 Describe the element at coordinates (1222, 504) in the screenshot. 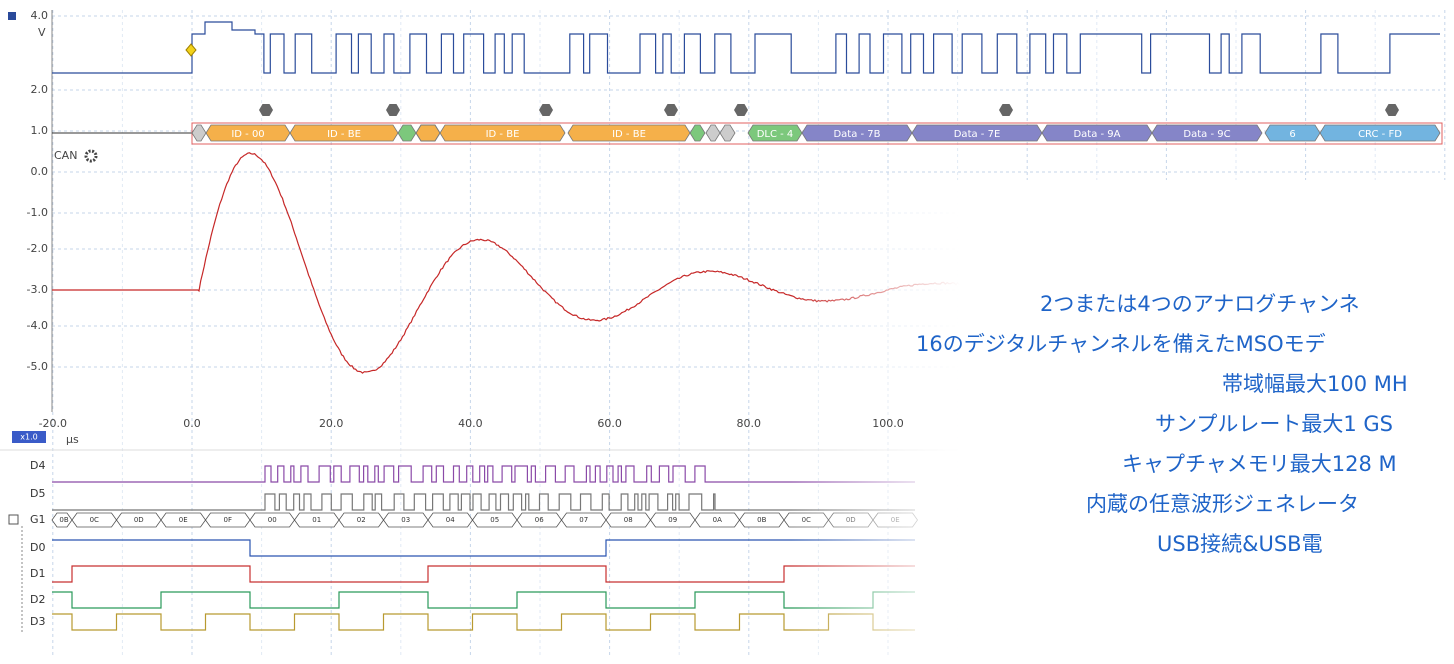

I see `feature-line: 内蔵の任意波形ジェネレータ` at that location.